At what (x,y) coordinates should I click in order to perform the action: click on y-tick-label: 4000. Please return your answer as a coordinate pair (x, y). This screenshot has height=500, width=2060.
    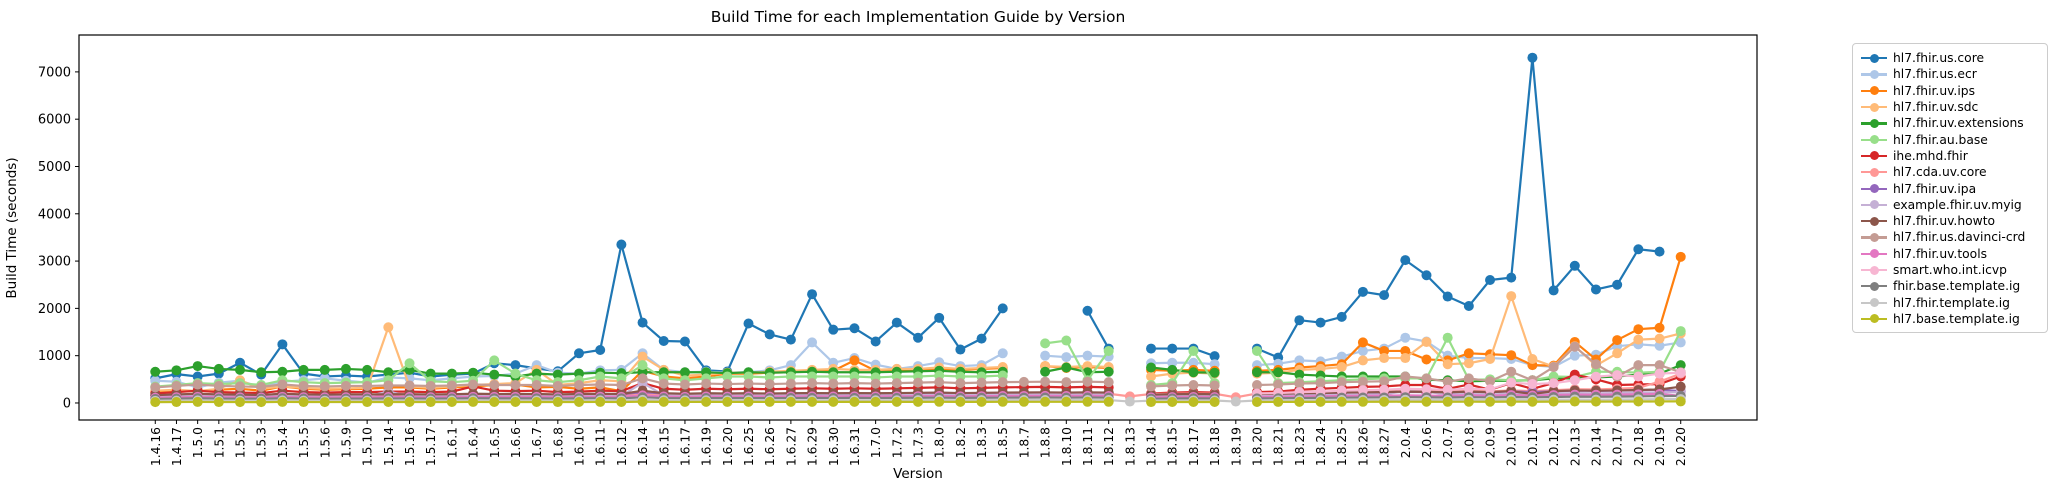
    Looking at the image, I should click on (54, 214).